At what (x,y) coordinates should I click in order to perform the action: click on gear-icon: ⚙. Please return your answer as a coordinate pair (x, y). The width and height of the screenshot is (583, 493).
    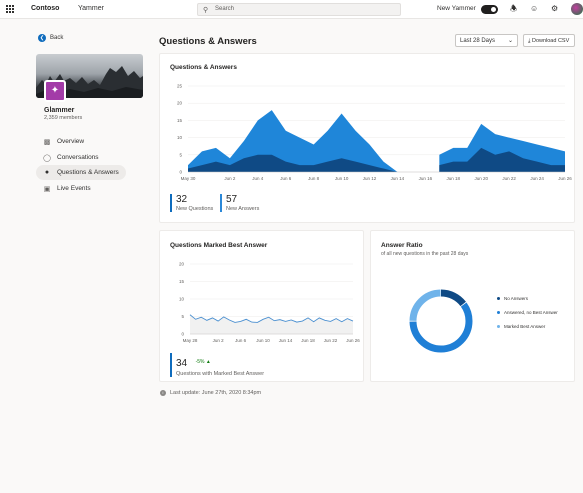
    Looking at the image, I should click on (555, 8).